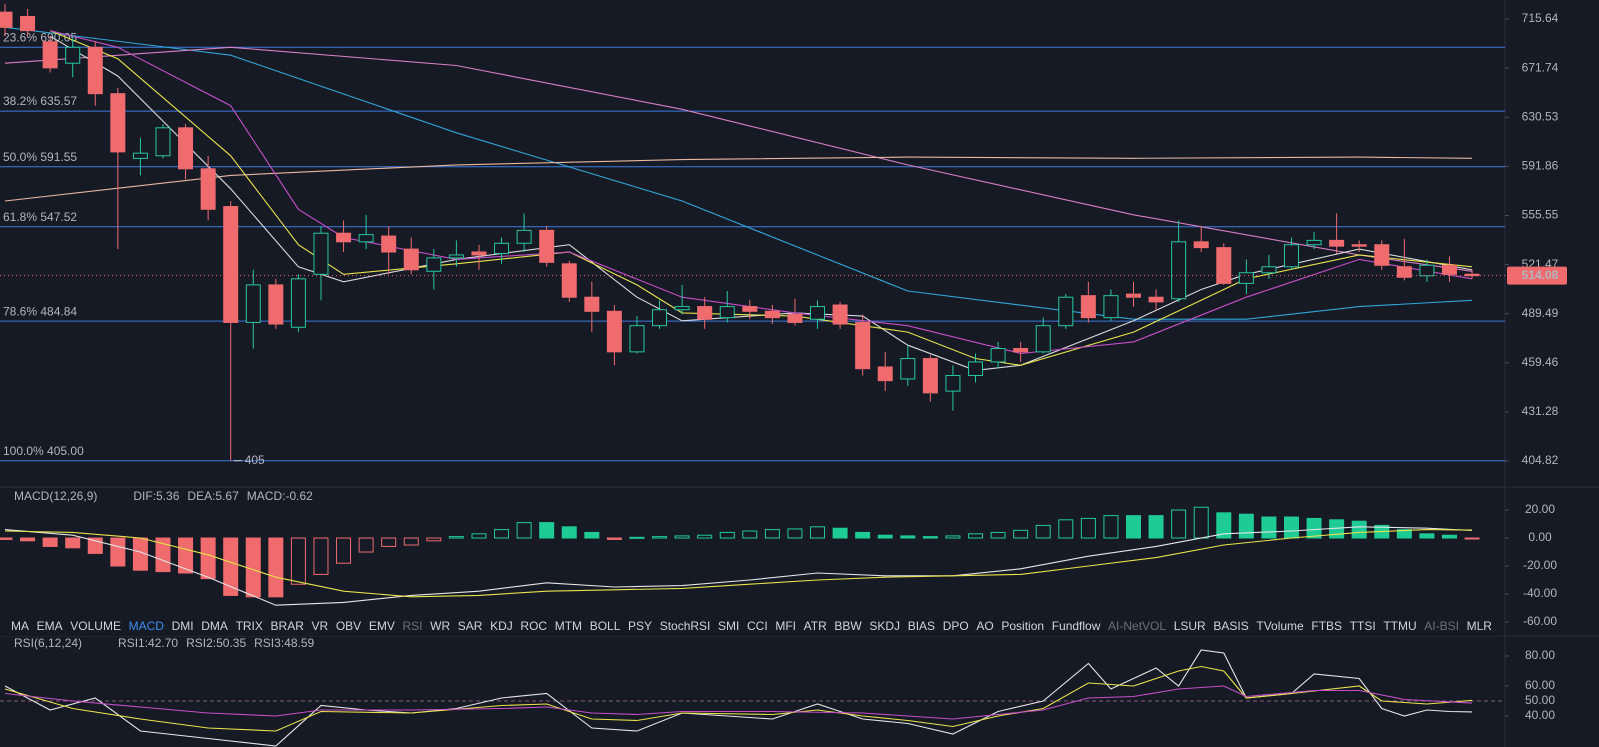 Image resolution: width=1599 pixels, height=747 pixels. Describe the element at coordinates (1540, 621) in the screenshot. I see `y-tick-label: -60.00` at that location.